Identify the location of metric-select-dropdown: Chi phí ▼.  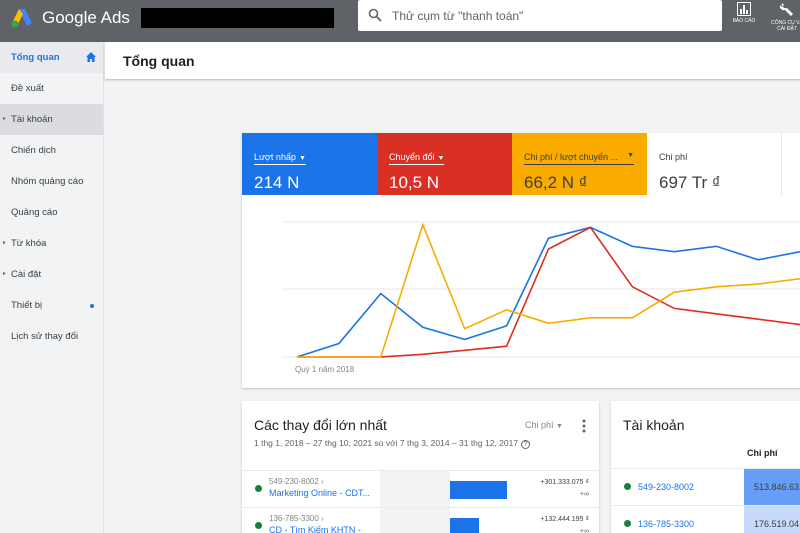
(544, 425).